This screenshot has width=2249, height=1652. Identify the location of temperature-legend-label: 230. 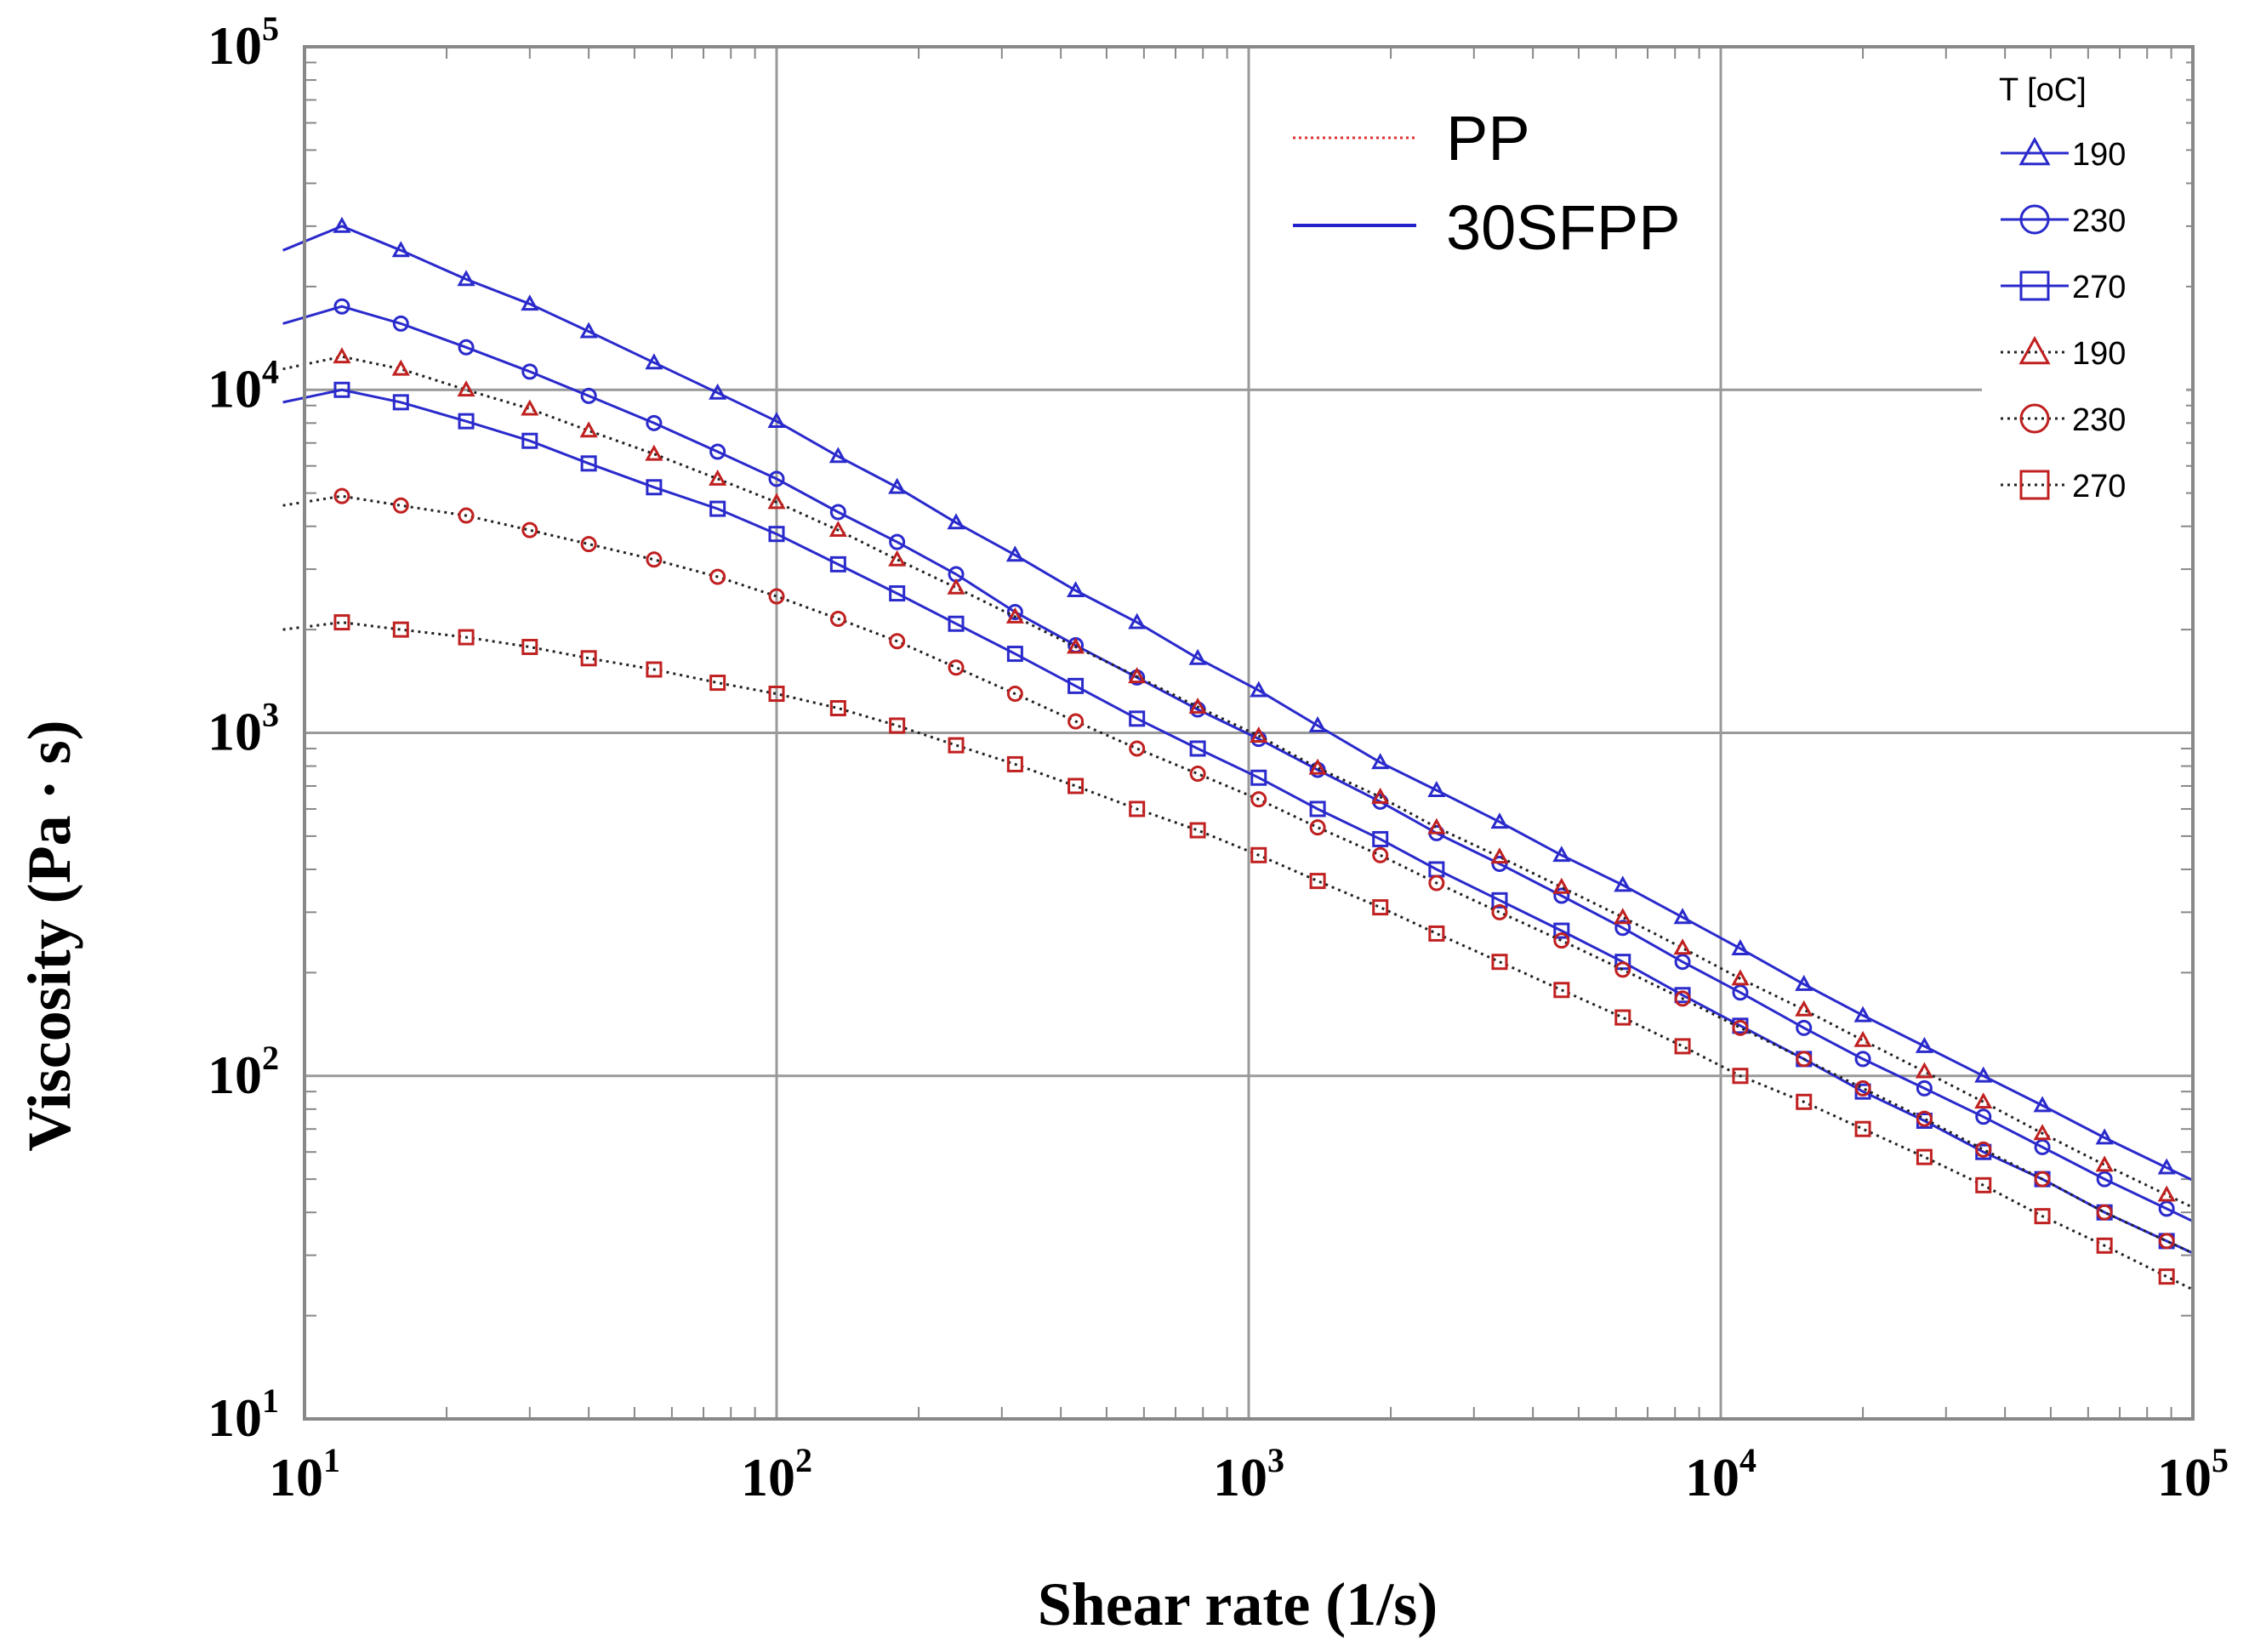
(2099, 420).